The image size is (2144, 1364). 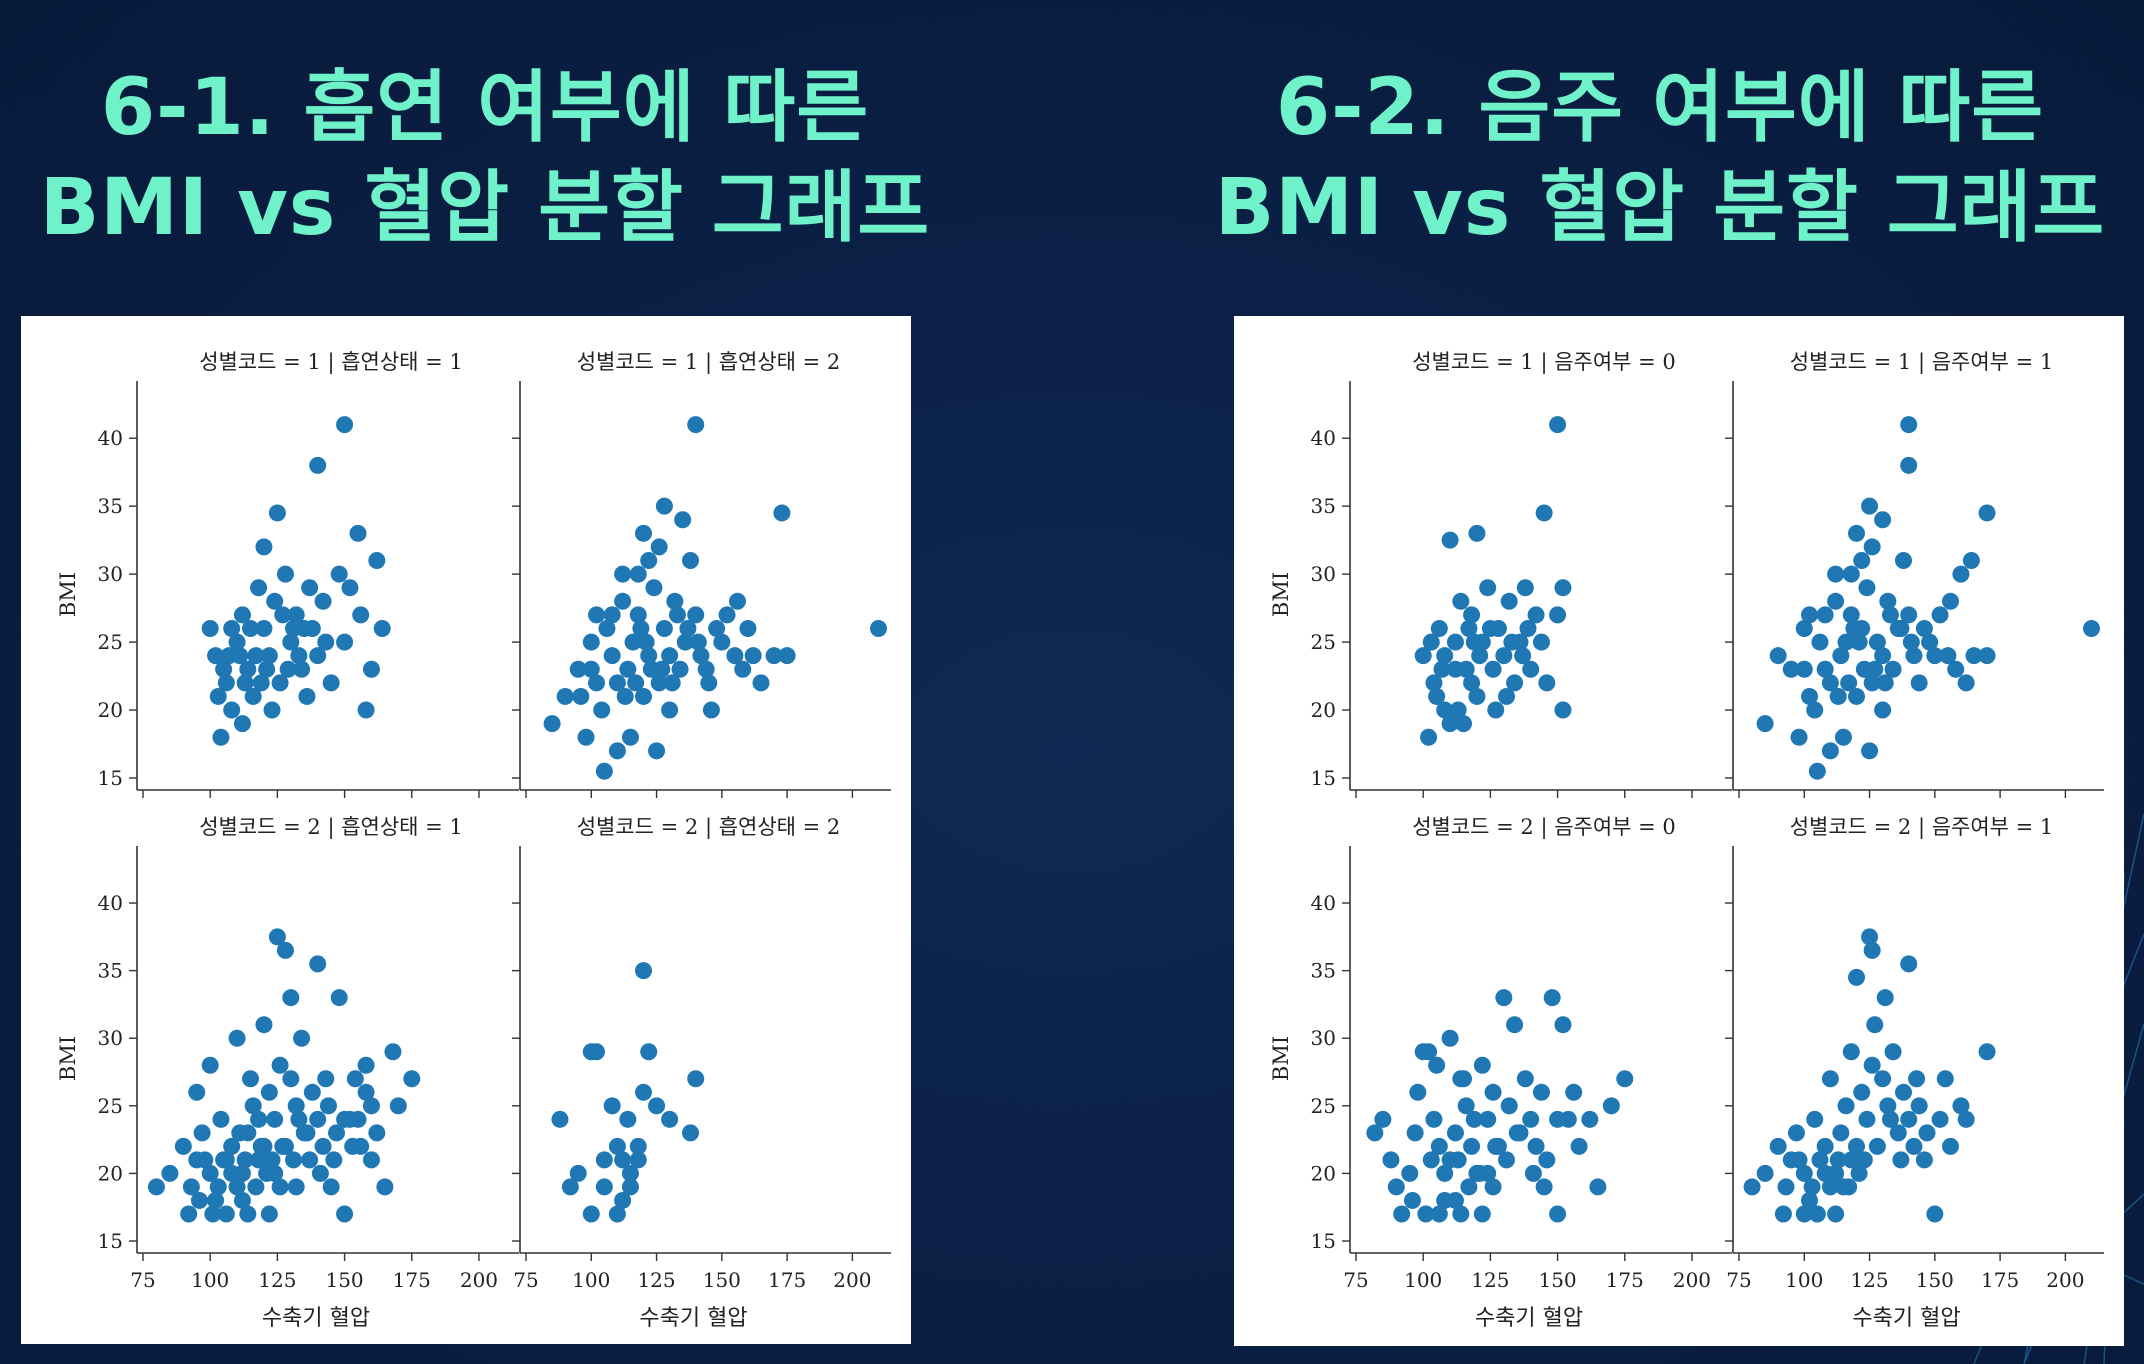 What do you see at coordinates (1660, 208) in the screenshot?
I see `right-title-line-2: BMI vs 혈압 분할 그래프` at bounding box center [1660, 208].